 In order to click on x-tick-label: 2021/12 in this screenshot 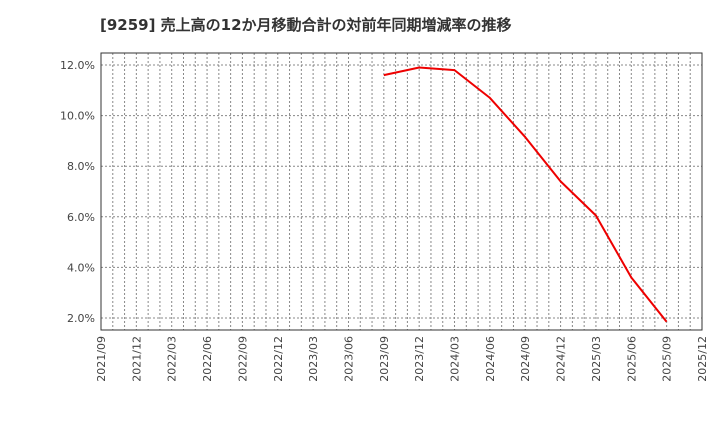, I will do `click(136, 359)`.